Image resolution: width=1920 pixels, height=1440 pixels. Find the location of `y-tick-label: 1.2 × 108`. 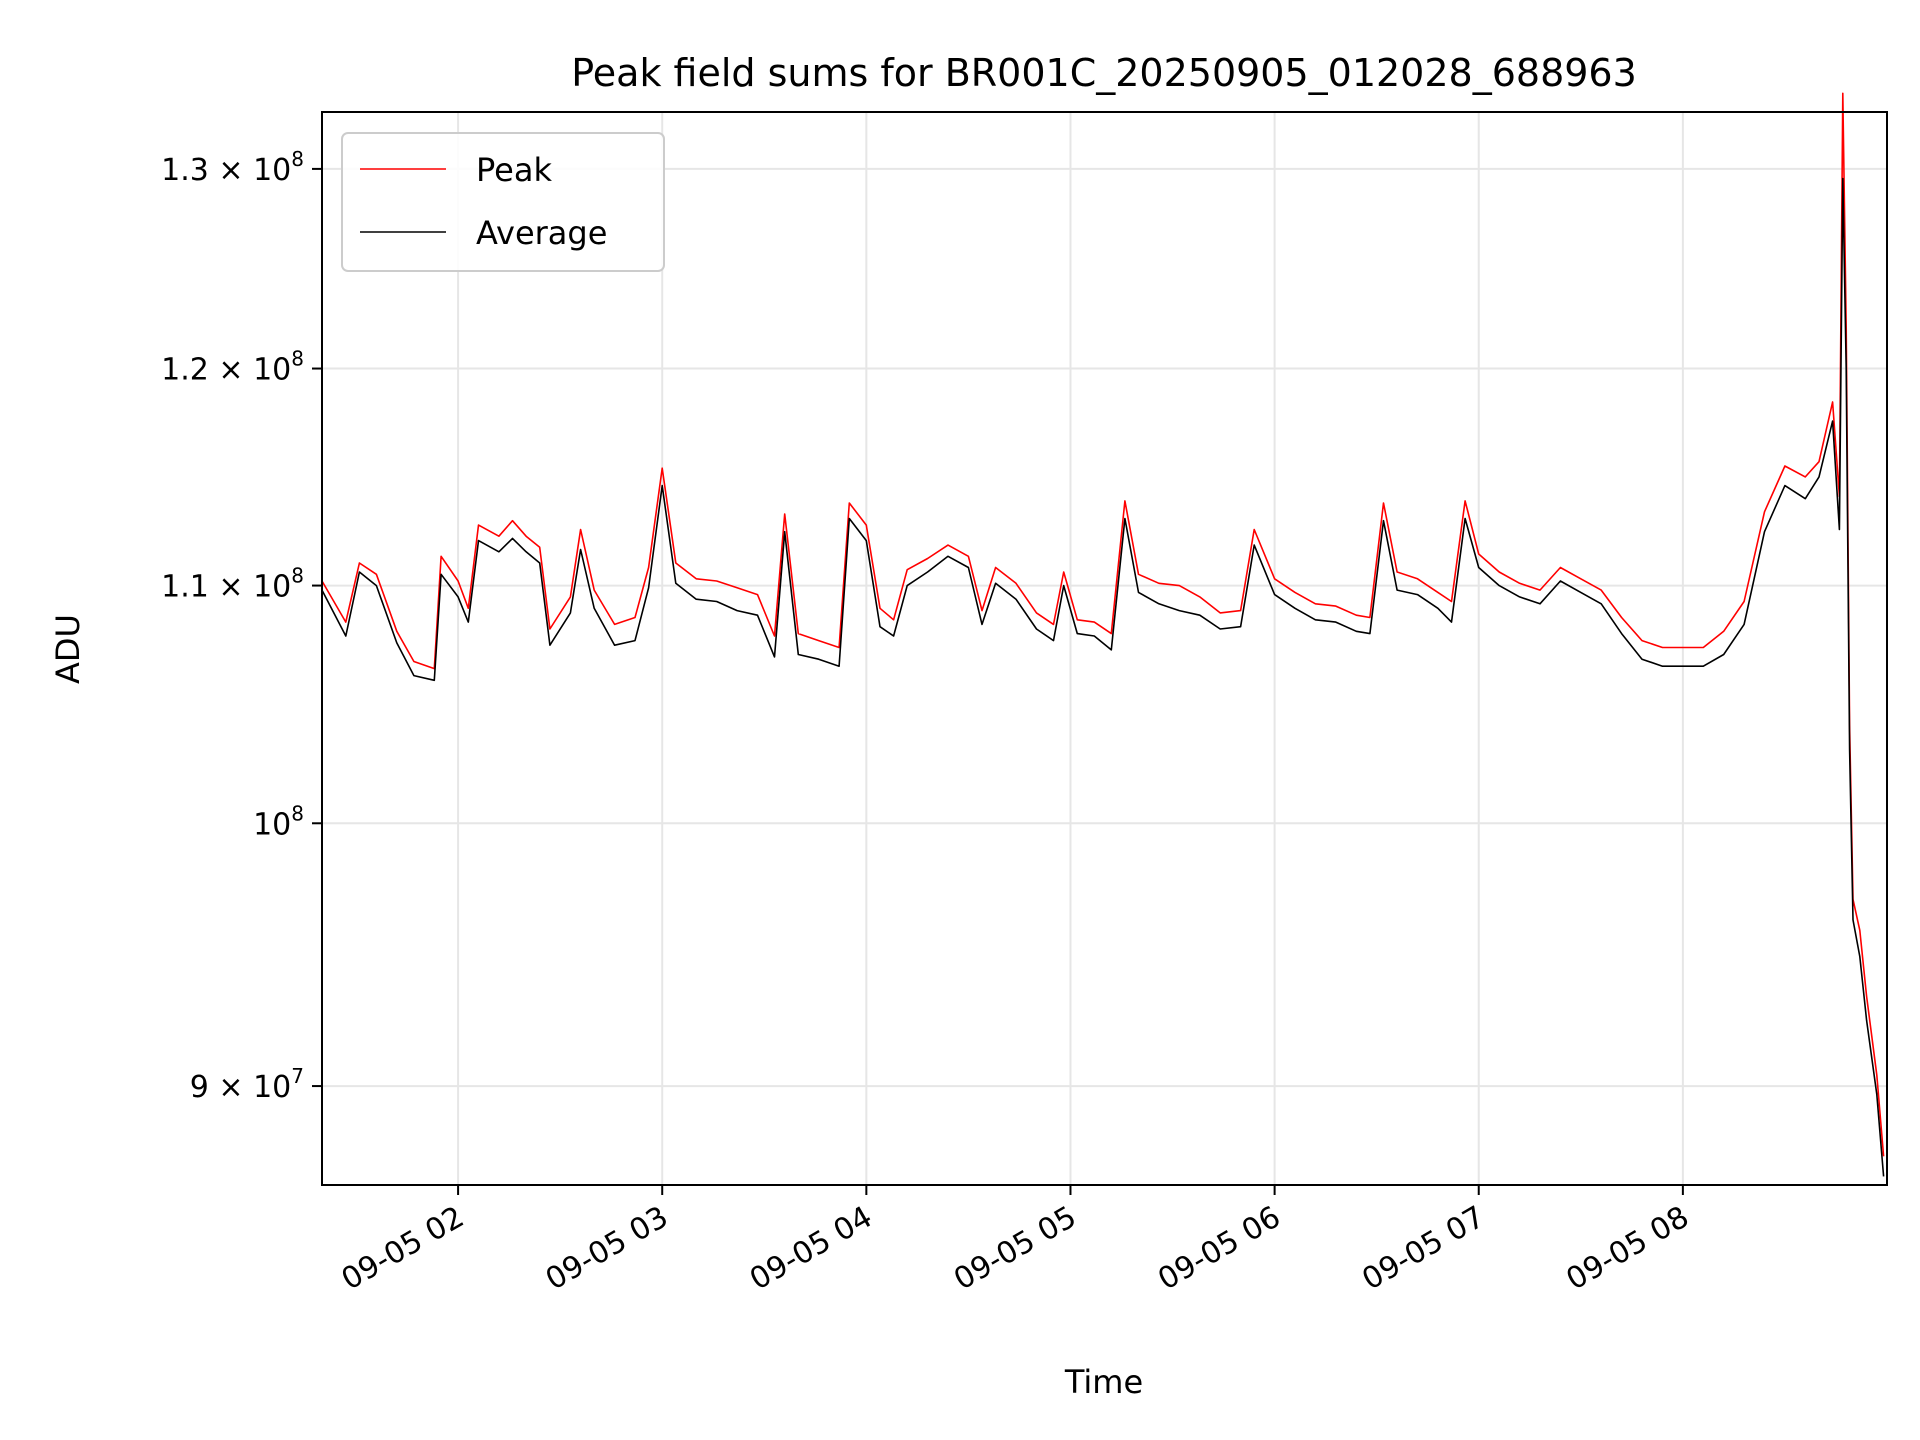

y-tick-label: 1.2 × 108 is located at coordinates (232, 367).